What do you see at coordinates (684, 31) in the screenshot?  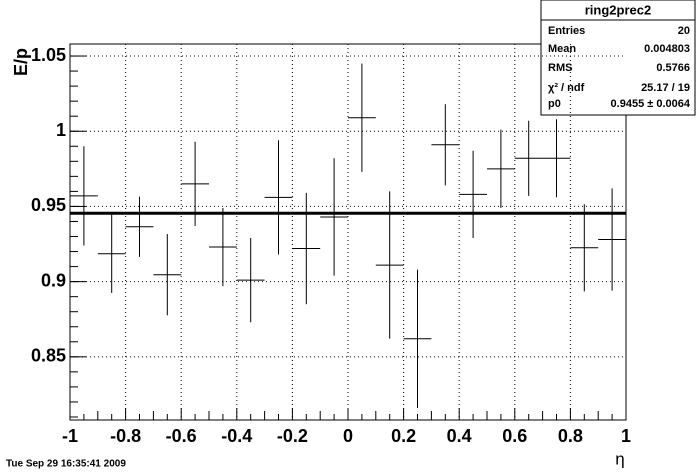 I see `stats-value: 20` at bounding box center [684, 31].